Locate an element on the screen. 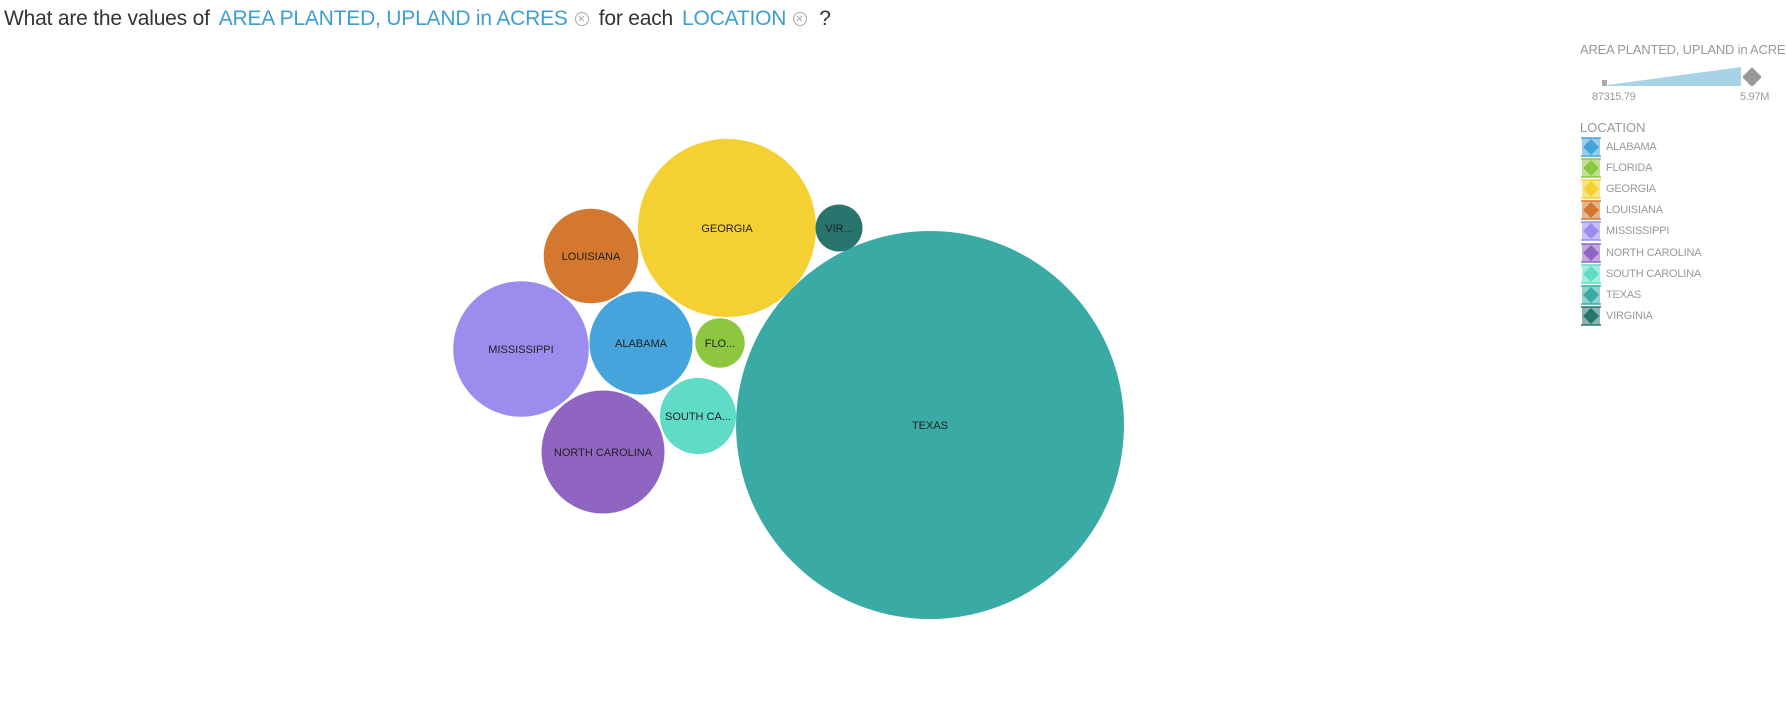 The height and width of the screenshot is (723, 1786). legend-item-virginia: VIRGINIA is located at coordinates (1640, 316).